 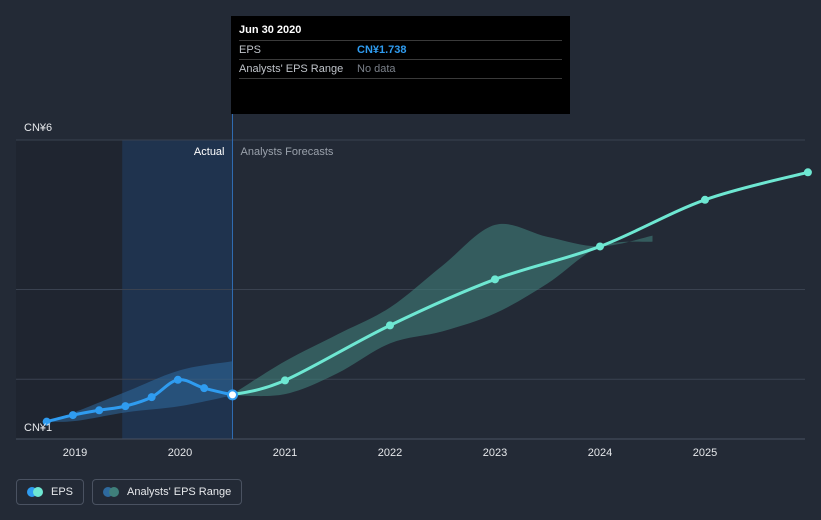 I want to click on selected-eps-point, so click(x=232, y=395).